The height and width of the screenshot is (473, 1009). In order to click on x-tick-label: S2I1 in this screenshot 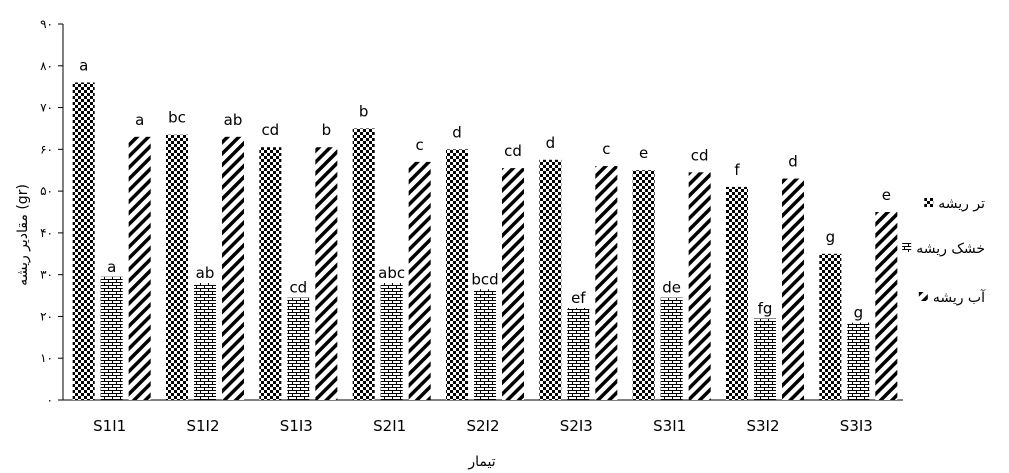, I will do `click(389, 426)`.